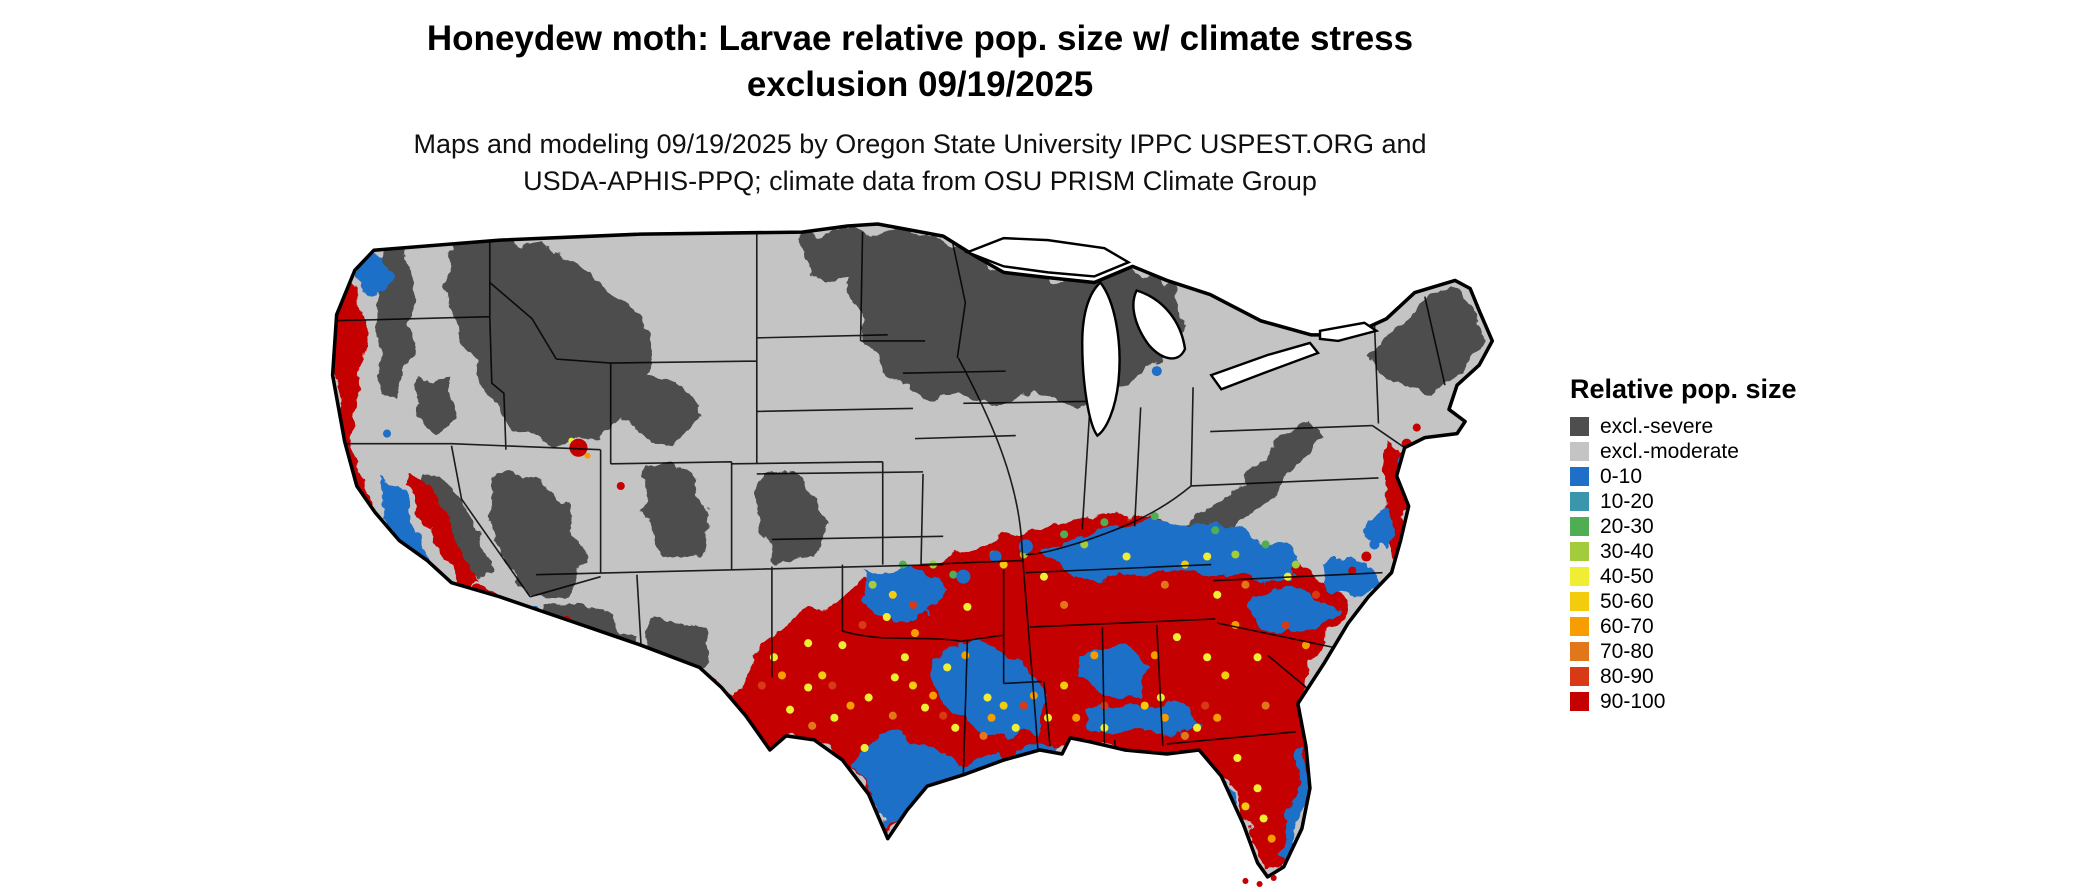 Image resolution: width=2100 pixels, height=892 pixels. Describe the element at coordinates (1159, 324) in the screenshot. I see `lake-huron` at that location.